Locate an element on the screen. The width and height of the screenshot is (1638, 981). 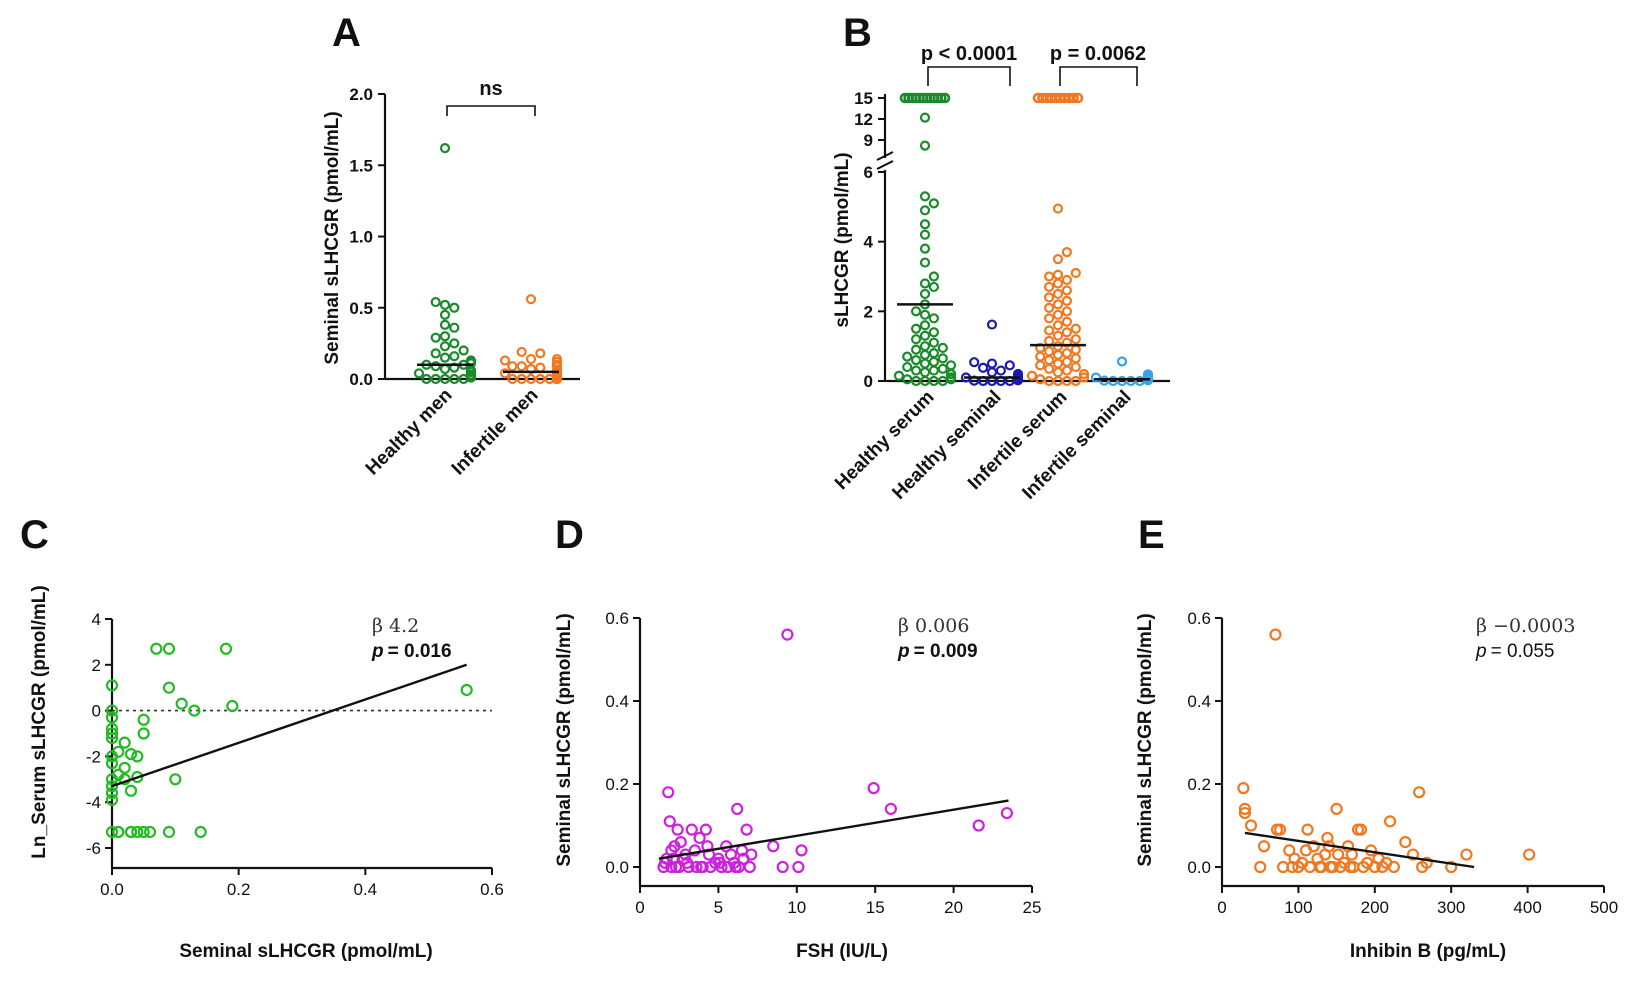
panel-d-y-tick-label: 0.4 is located at coordinates (617, 701).